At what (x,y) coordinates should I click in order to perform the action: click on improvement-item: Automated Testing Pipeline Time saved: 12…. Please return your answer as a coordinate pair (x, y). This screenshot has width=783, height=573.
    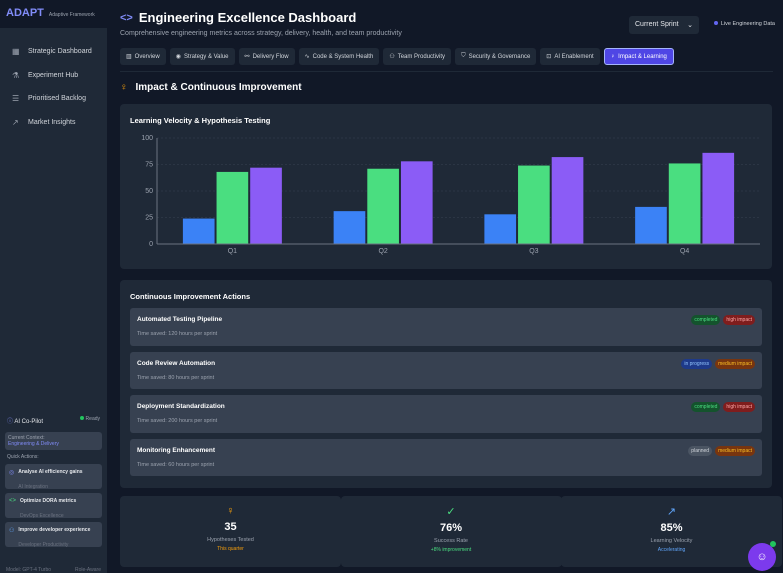
    Looking at the image, I should click on (446, 327).